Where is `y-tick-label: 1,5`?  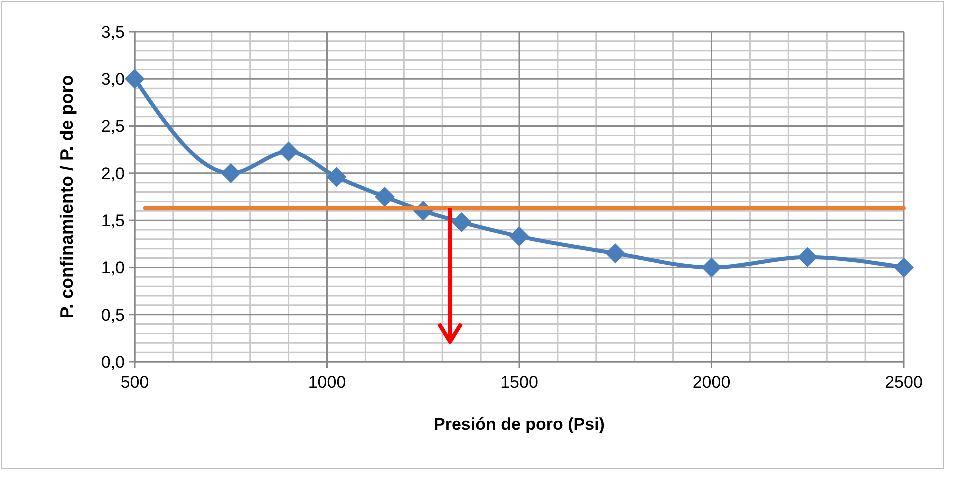 y-tick-label: 1,5 is located at coordinates (113, 221).